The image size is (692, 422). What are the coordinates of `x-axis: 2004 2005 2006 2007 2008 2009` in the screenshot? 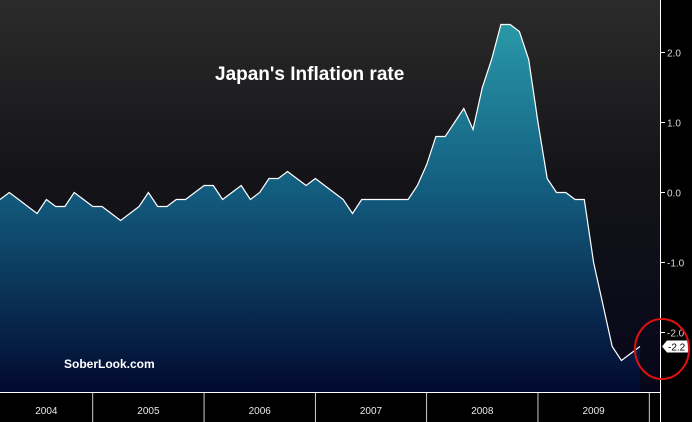 It's located at (342, 407).